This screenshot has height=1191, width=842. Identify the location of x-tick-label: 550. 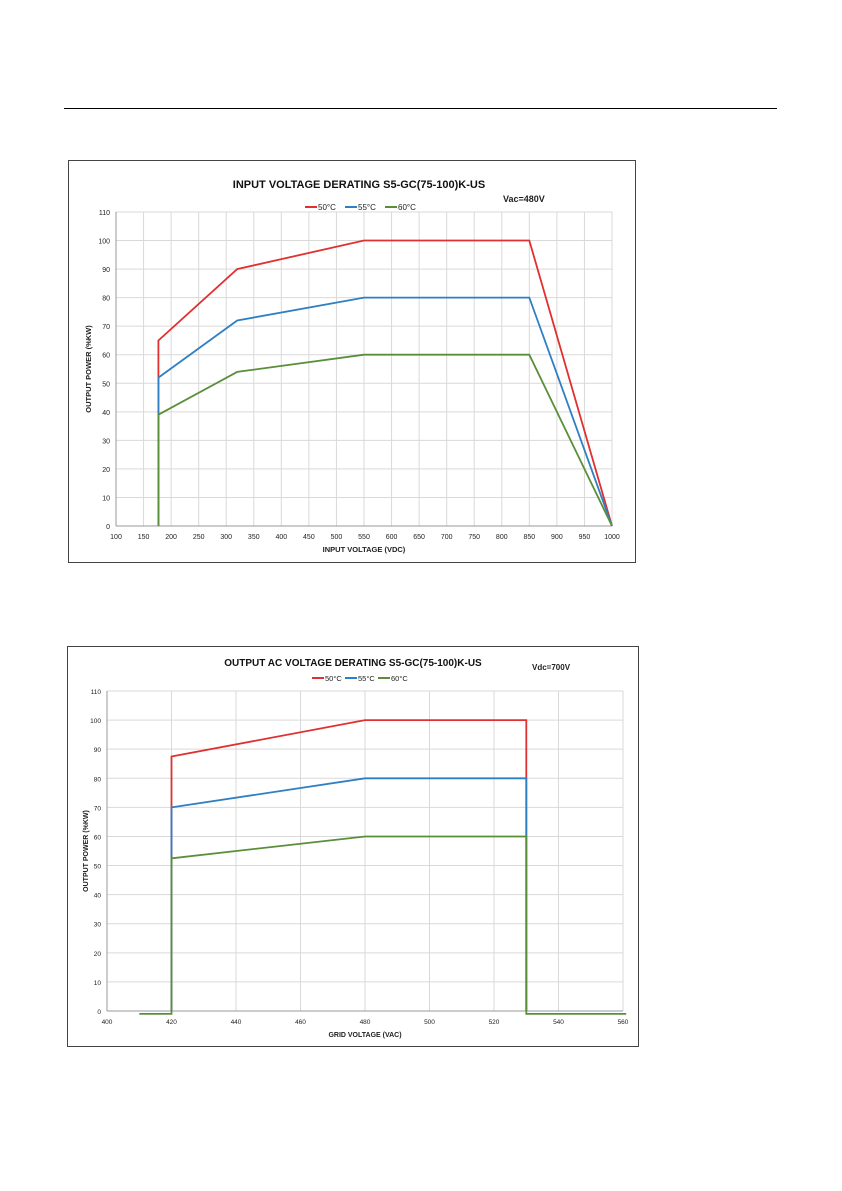
(364, 537).